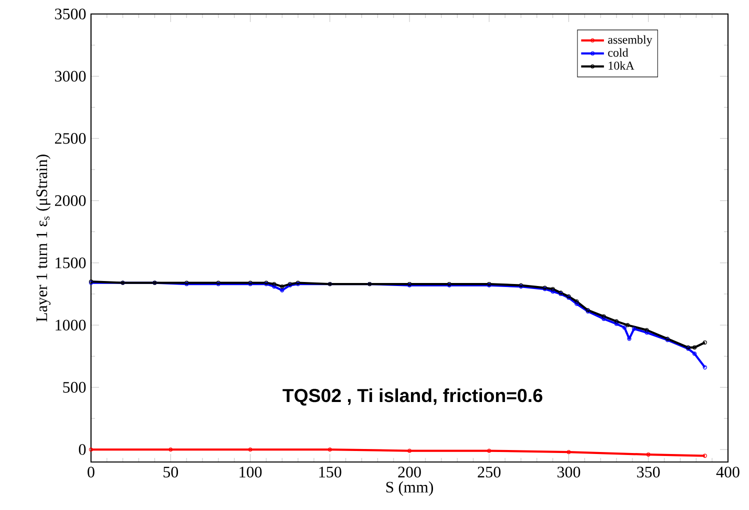  I want to click on y-tick-label: 1500, so click(71, 262).